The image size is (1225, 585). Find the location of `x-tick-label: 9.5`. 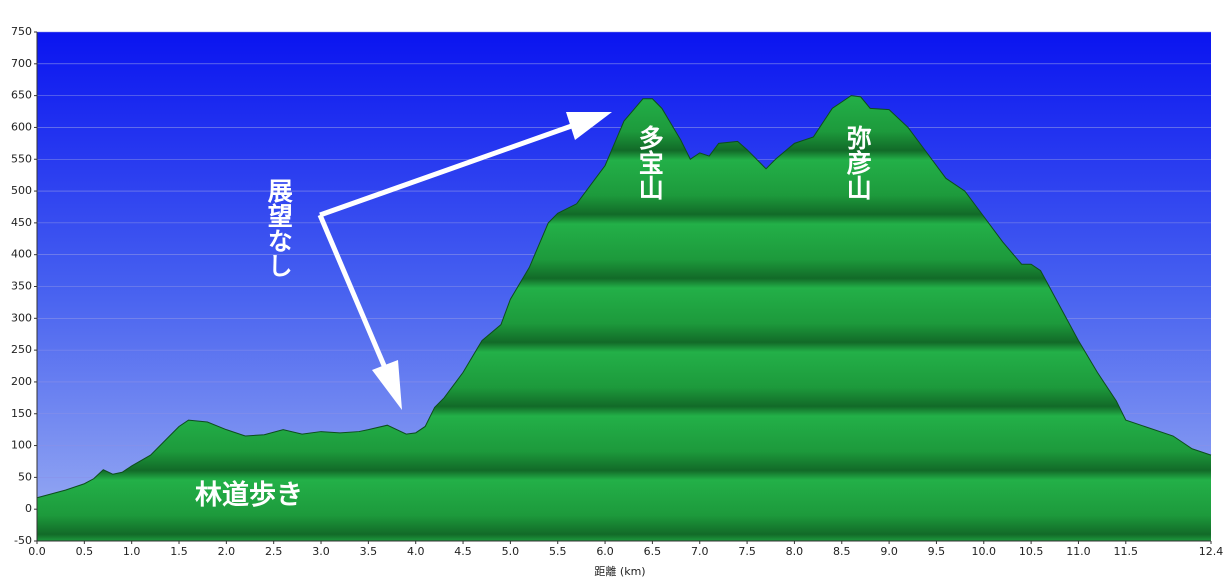

x-tick-label: 9.5 is located at coordinates (937, 551).